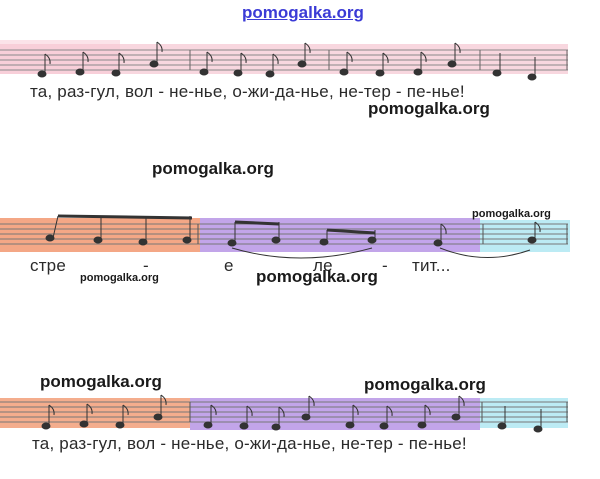 This screenshot has height=479, width=600. Describe the element at coordinates (385, 265) in the screenshot. I see `staff-2-syllable-5: -` at that location.